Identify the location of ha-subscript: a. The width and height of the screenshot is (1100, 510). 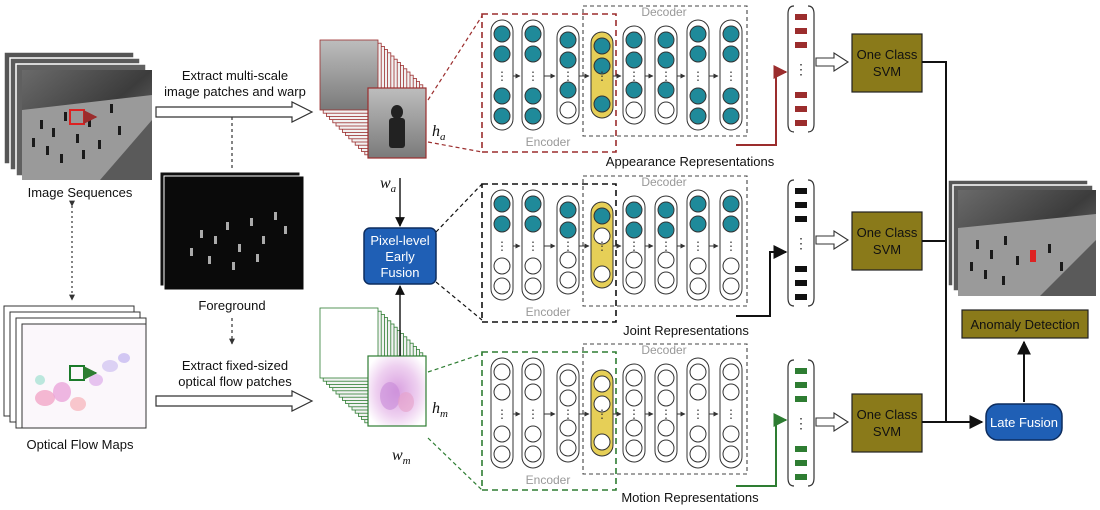
(443, 137).